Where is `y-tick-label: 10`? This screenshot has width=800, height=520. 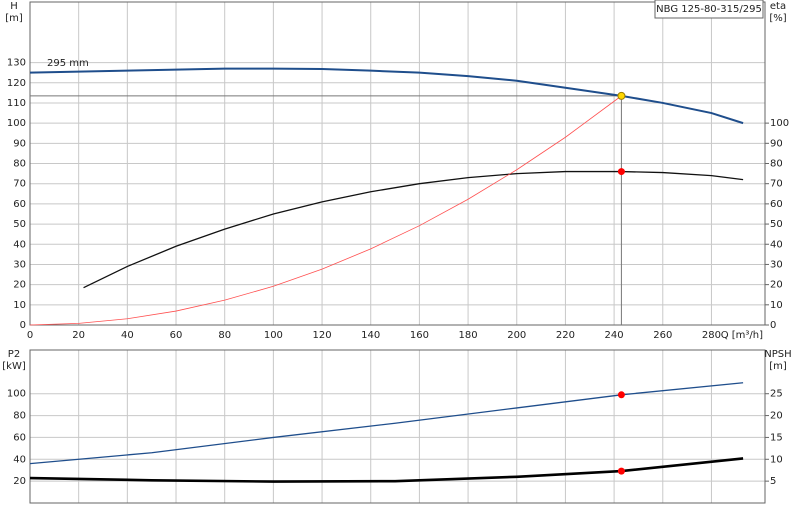 y-tick-label: 10 is located at coordinates (19, 305).